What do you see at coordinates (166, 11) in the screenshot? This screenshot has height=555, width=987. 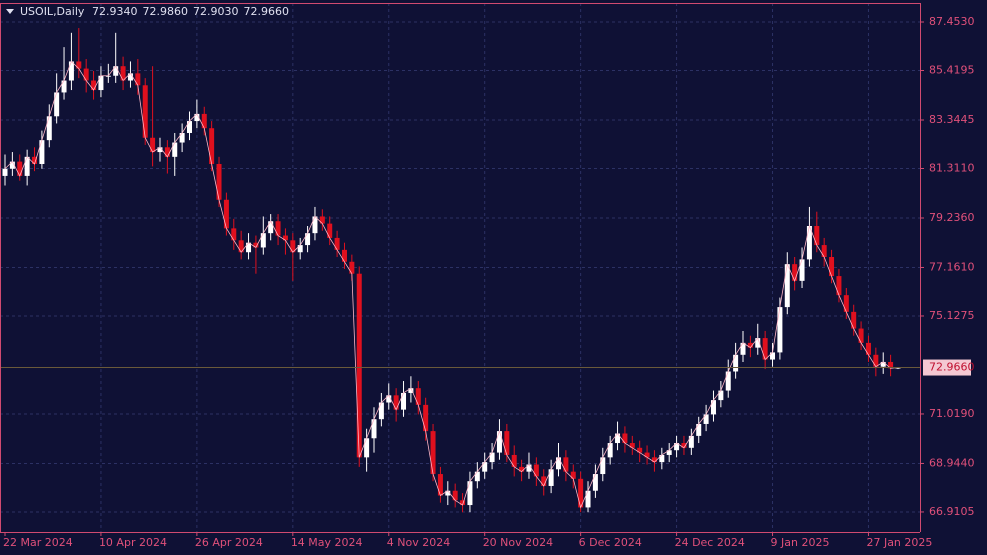 I see `quote-value: 72.9860` at bounding box center [166, 11].